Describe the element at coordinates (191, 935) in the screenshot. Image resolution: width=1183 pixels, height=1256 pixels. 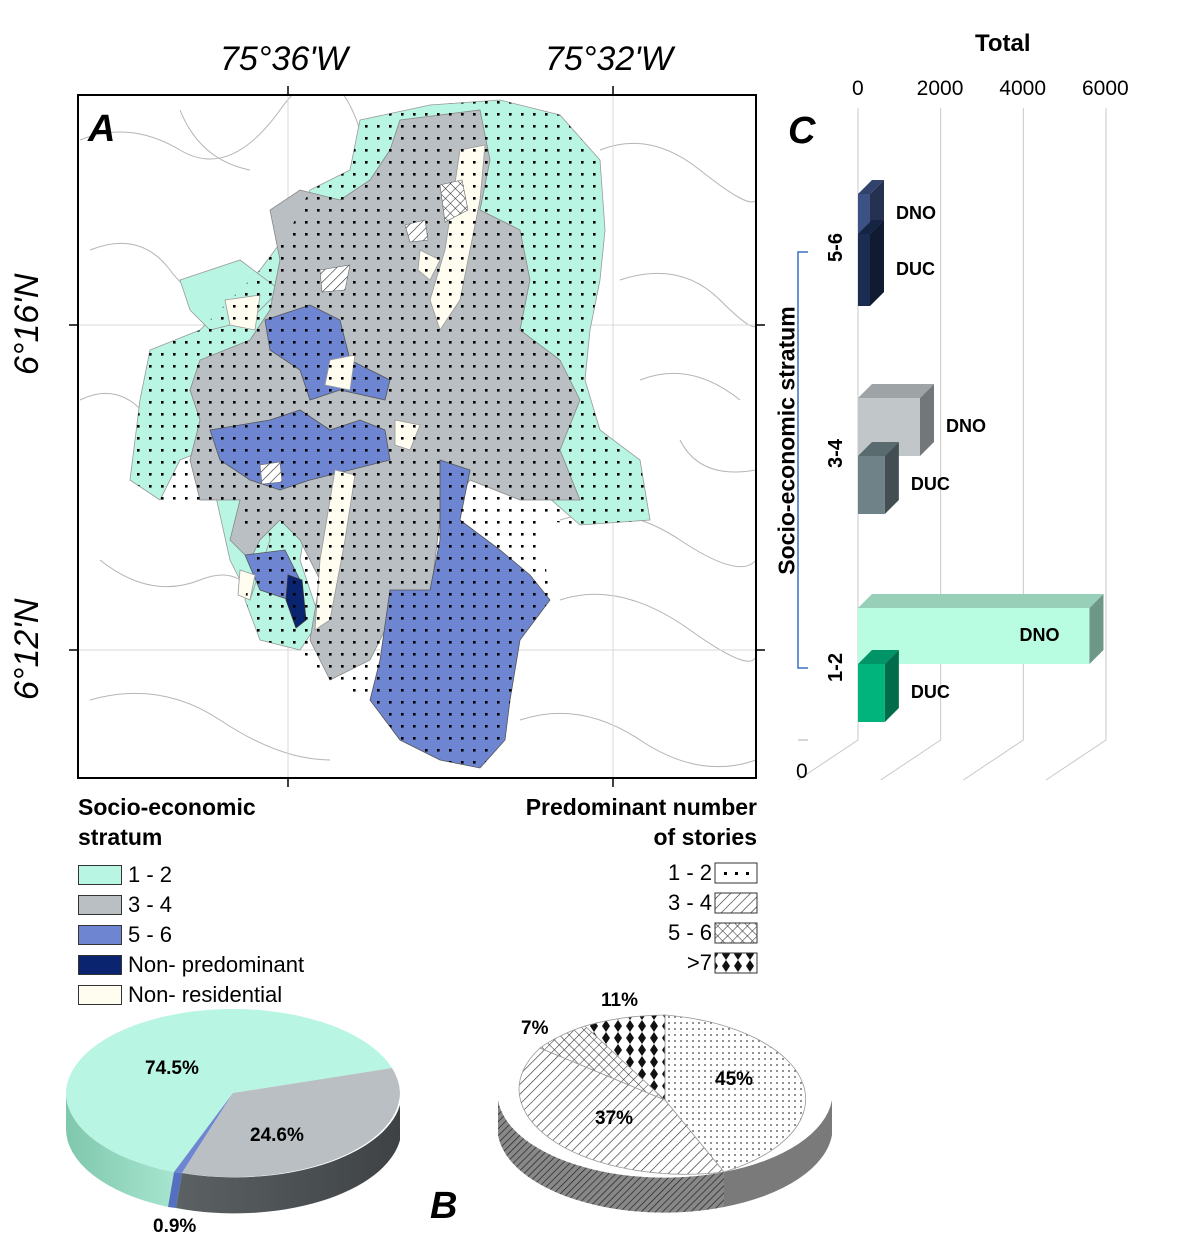
I see `stratum-legend-item: 5 - 6` at that location.